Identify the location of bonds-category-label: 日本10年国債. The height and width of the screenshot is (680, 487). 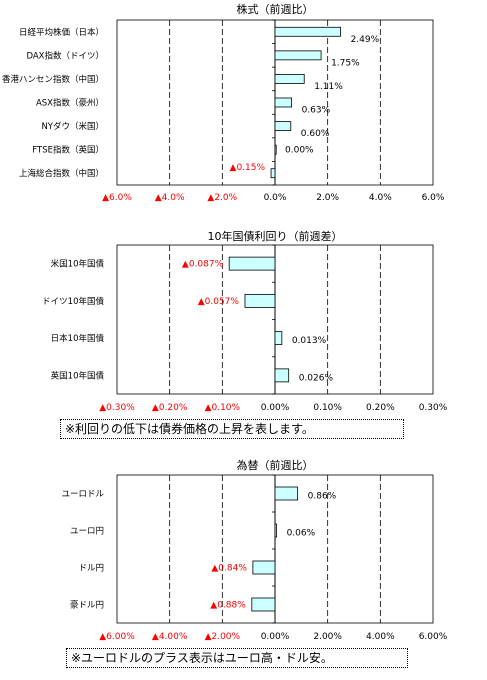
(78, 338).